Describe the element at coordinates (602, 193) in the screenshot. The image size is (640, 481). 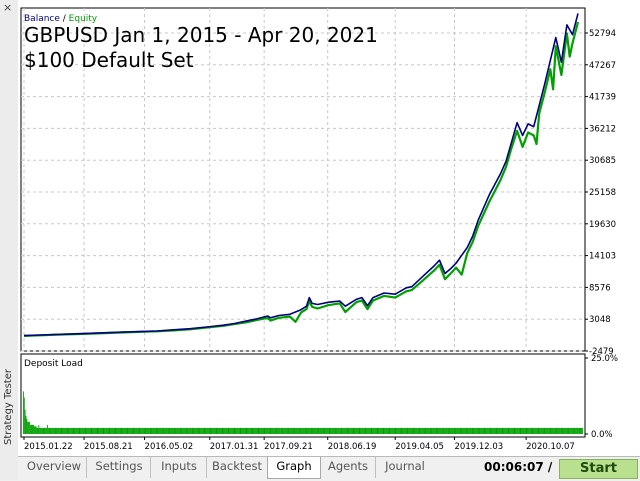
I see `y-tick-label: 25158` at that location.